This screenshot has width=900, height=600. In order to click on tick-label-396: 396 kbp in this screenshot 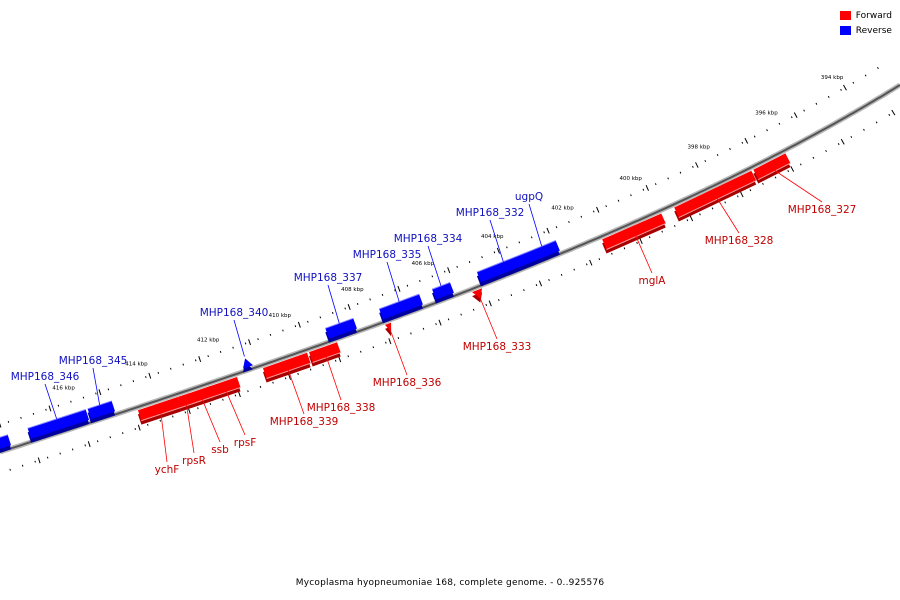, I will do `click(766, 114)`.